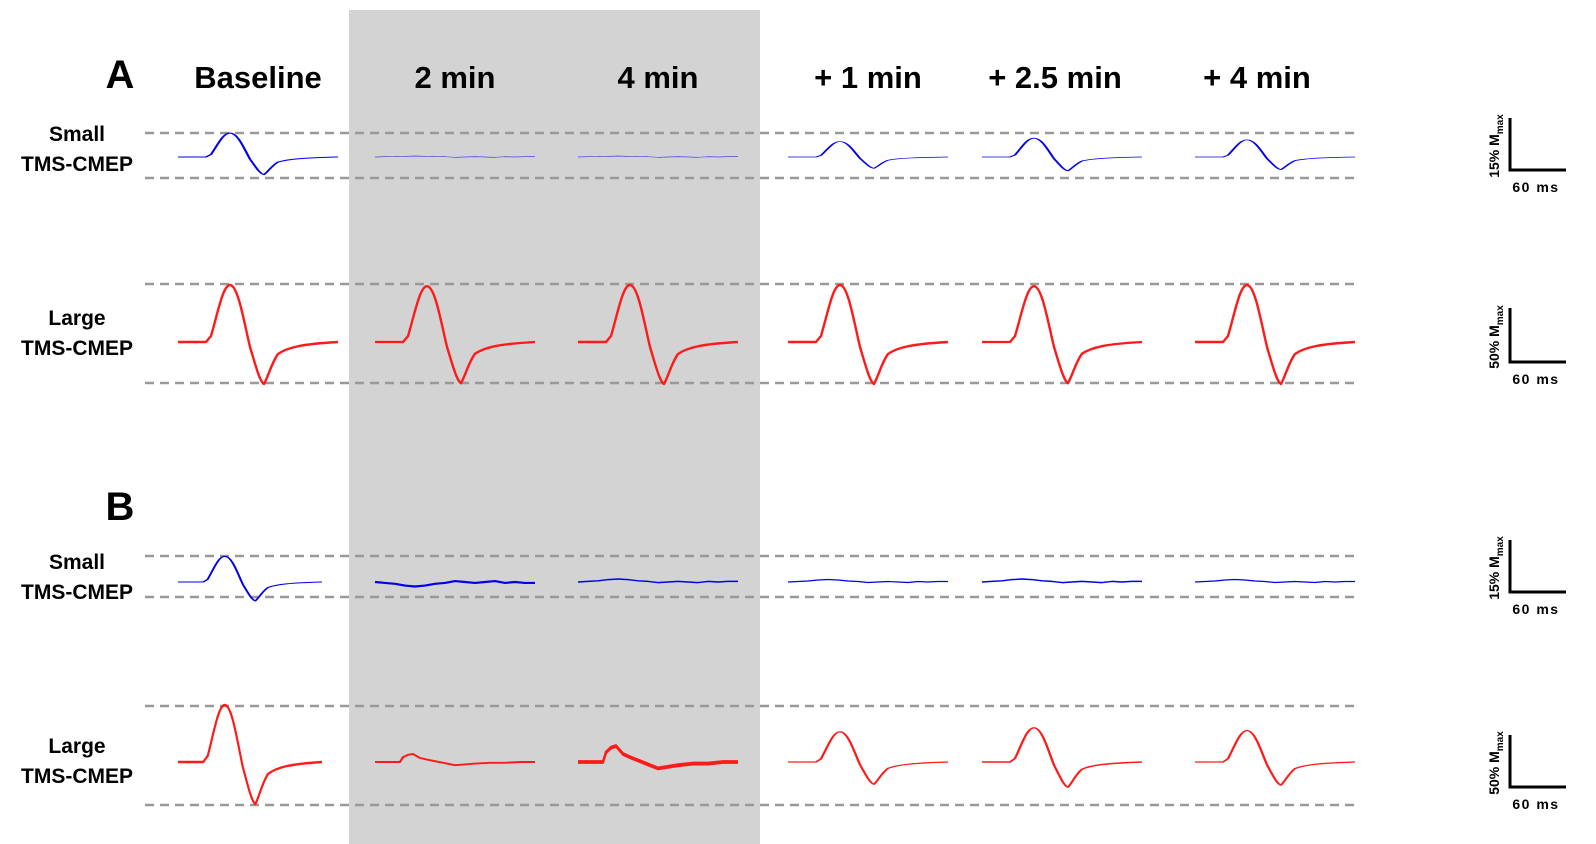  Describe the element at coordinates (658, 77) in the screenshot. I see `column-header: 4 min` at that location.